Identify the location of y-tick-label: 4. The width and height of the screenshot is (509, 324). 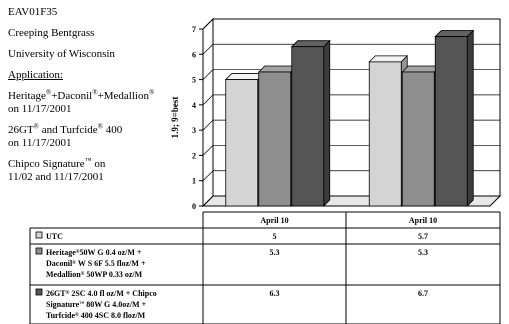
(194, 105).